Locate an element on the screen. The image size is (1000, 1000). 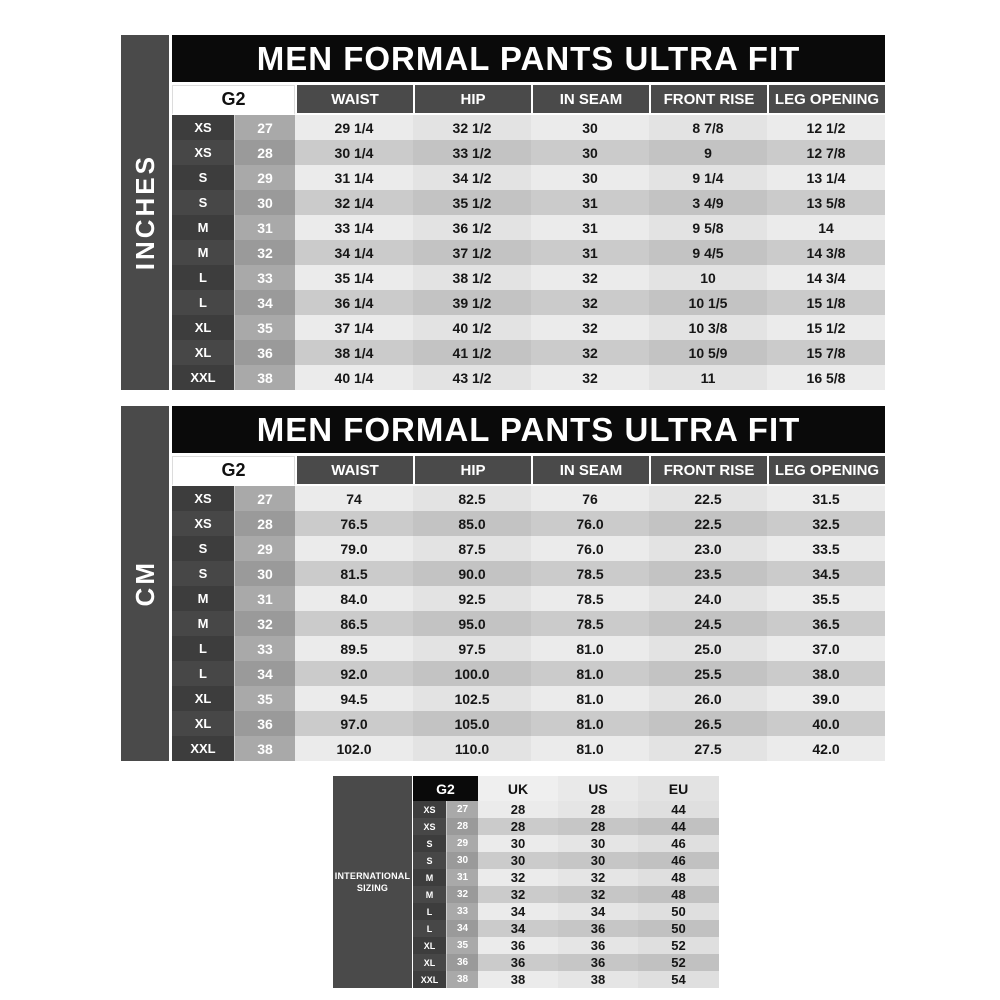
value-cell: 14 3/4 is located at coordinates (826, 277).